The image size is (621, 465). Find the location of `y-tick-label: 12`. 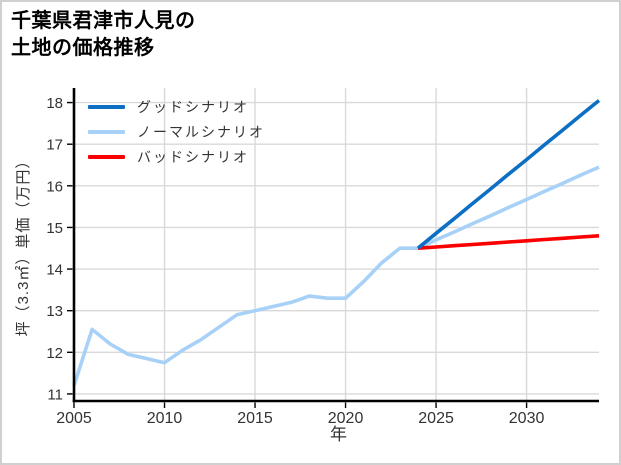

y-tick-label: 12 is located at coordinates (54, 353).